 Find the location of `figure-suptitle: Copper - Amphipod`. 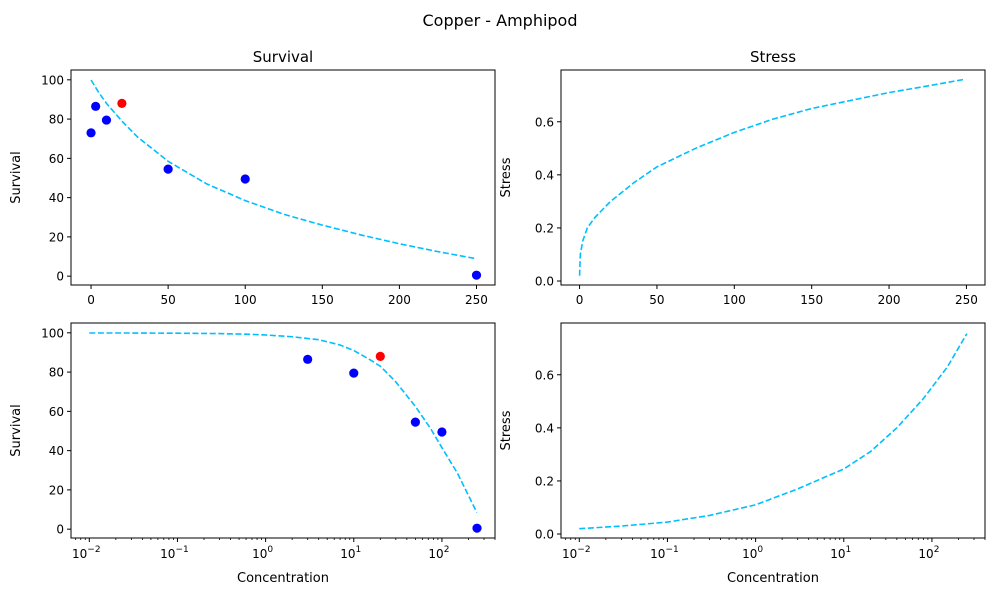

figure-suptitle: Copper - Amphipod is located at coordinates (499, 20).